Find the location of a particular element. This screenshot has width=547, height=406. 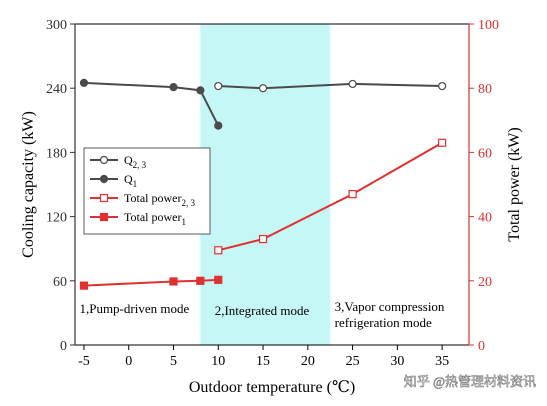

legend-marker-p23 is located at coordinates (104, 198).